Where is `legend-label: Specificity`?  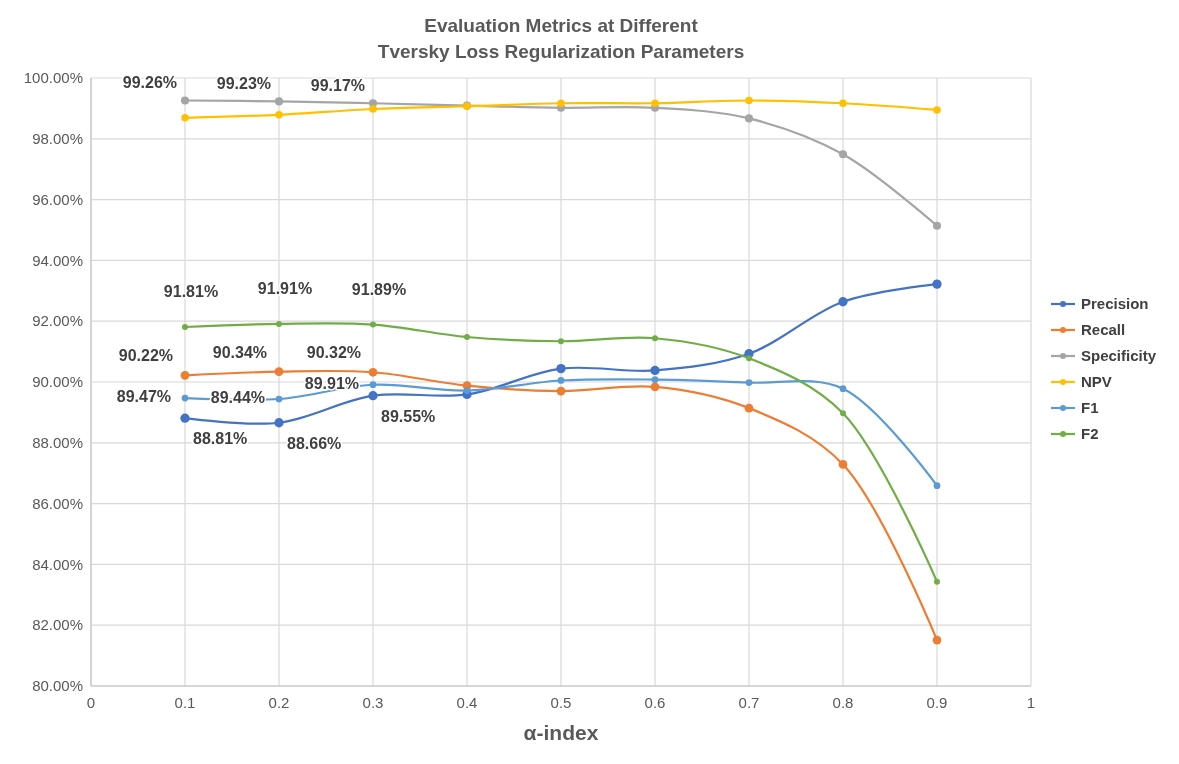 legend-label: Specificity is located at coordinates (1119, 356).